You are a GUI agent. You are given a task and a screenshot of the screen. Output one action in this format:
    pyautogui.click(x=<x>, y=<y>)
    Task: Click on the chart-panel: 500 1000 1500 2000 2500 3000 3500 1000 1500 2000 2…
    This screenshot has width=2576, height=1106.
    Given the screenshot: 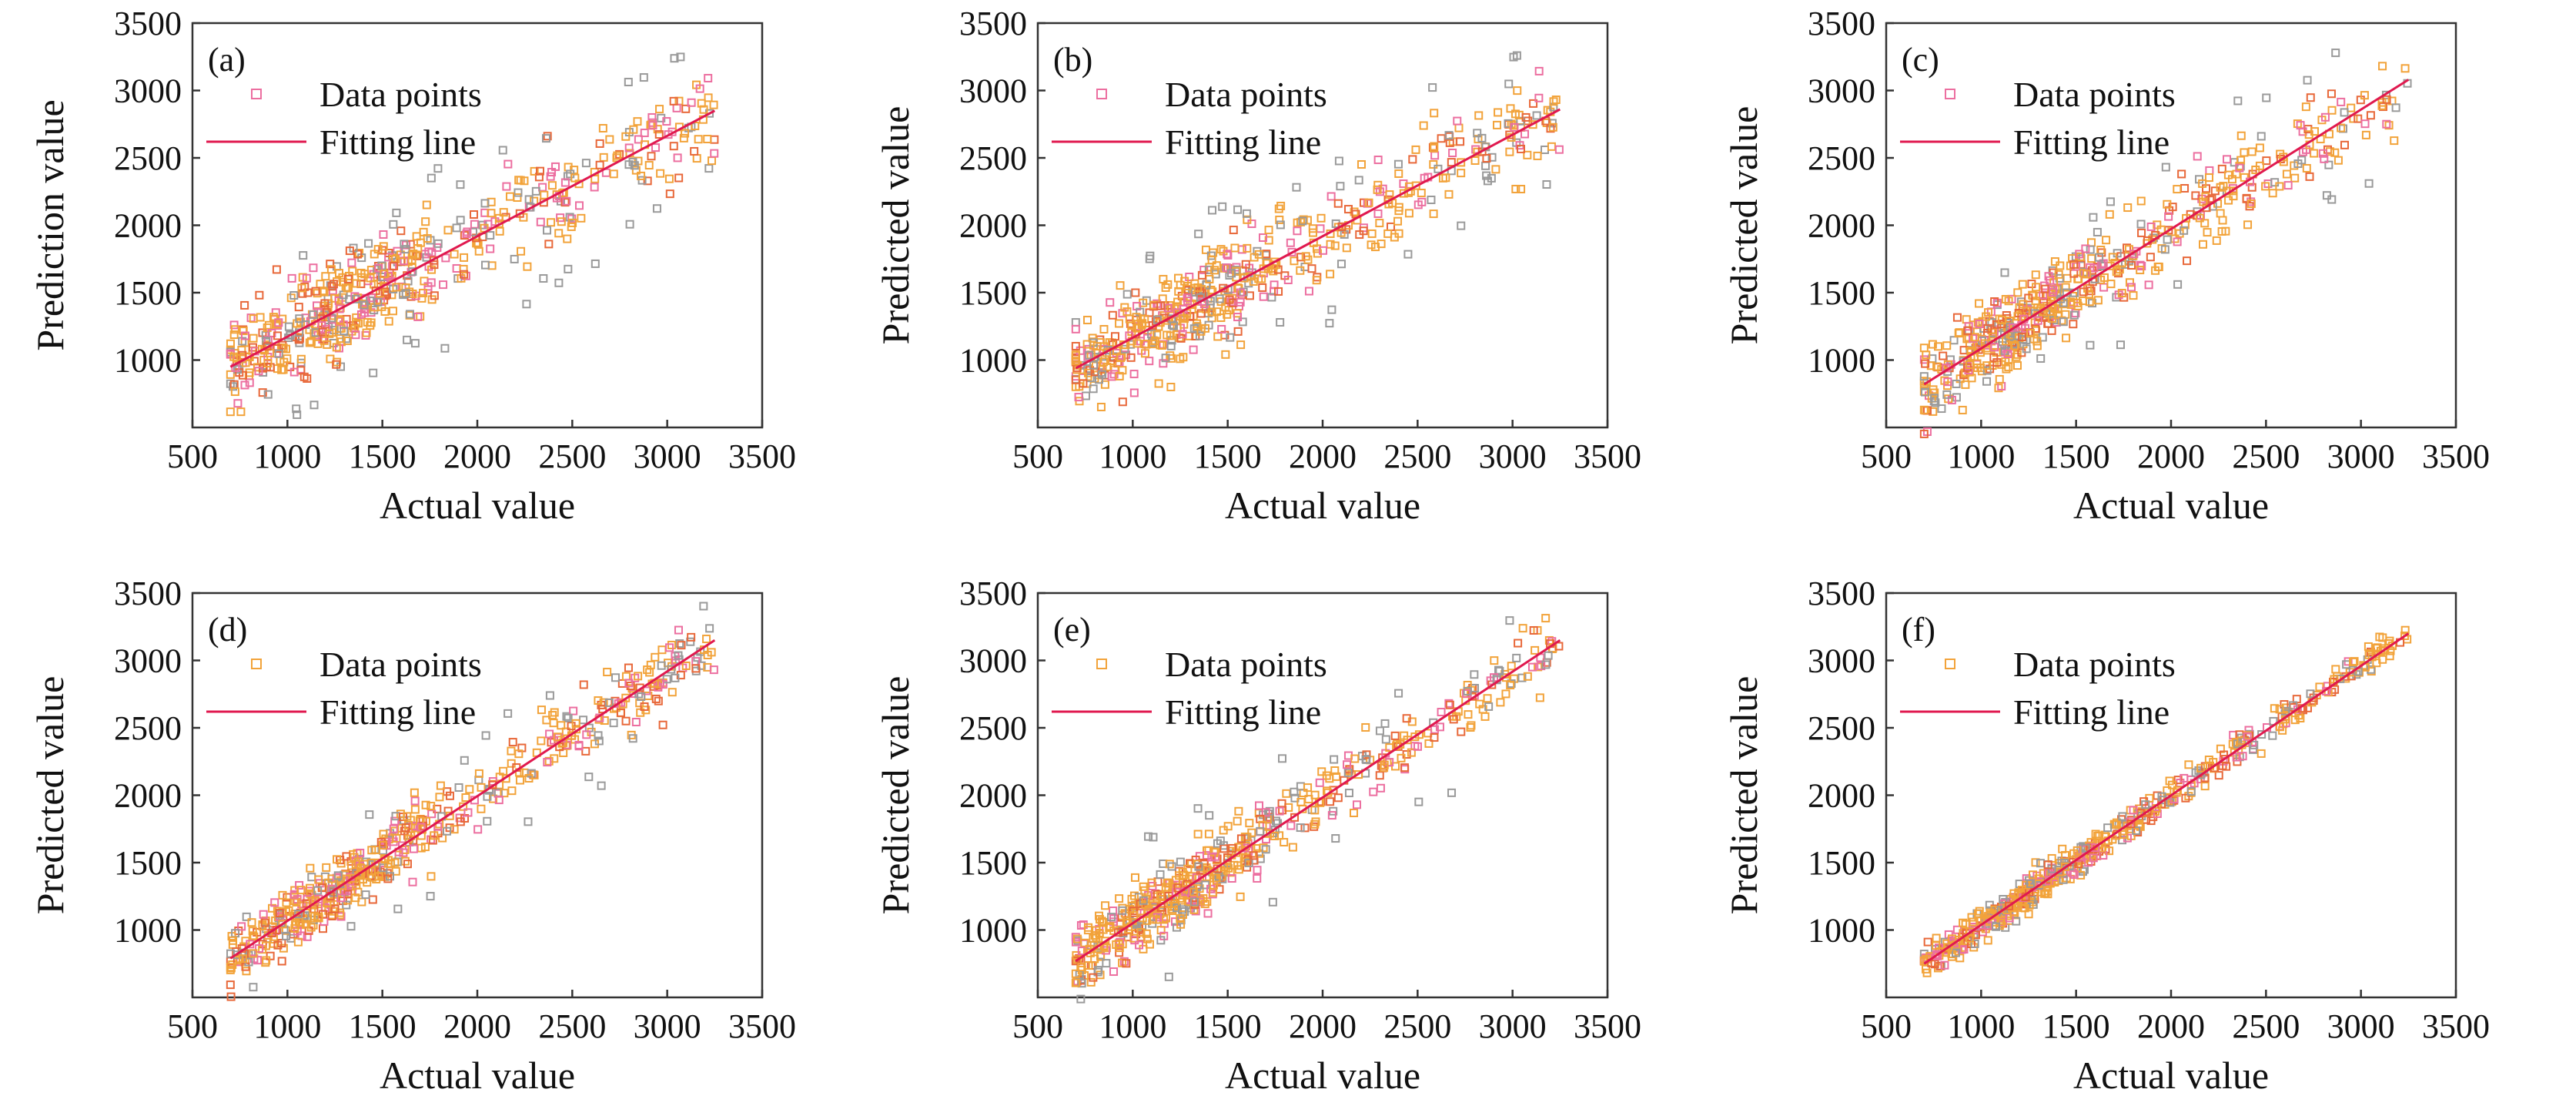 What is the action you would take?
    pyautogui.click(x=2106, y=836)
    